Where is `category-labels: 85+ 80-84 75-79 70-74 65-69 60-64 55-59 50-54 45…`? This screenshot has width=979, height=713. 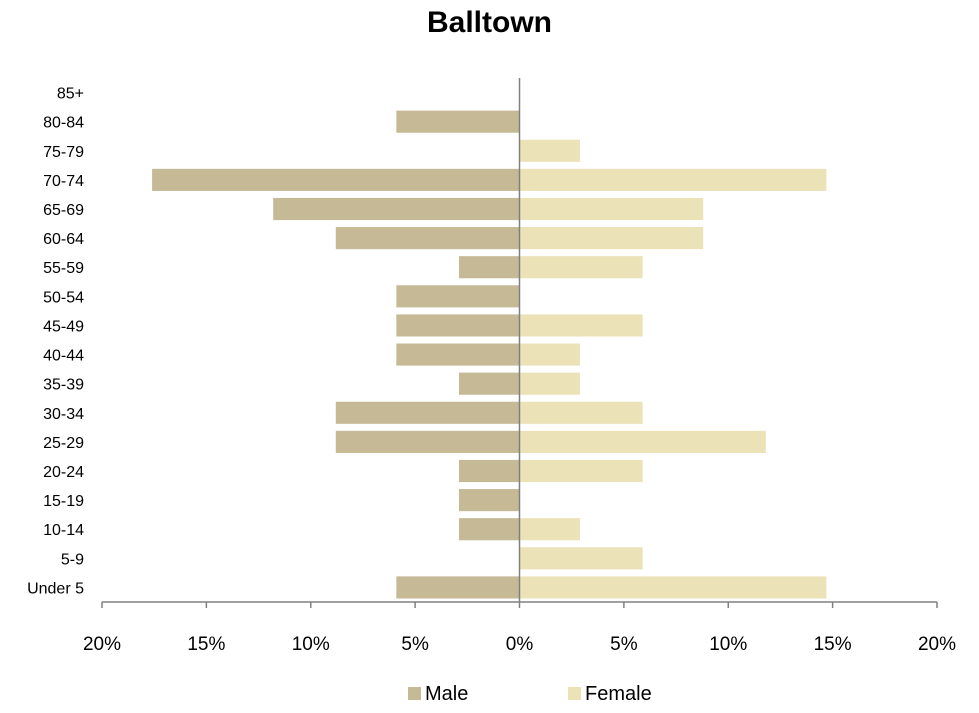 category-labels: 85+ 80-84 75-79 70-74 65-69 60-64 55-59 50-54 45… is located at coordinates (55, 342).